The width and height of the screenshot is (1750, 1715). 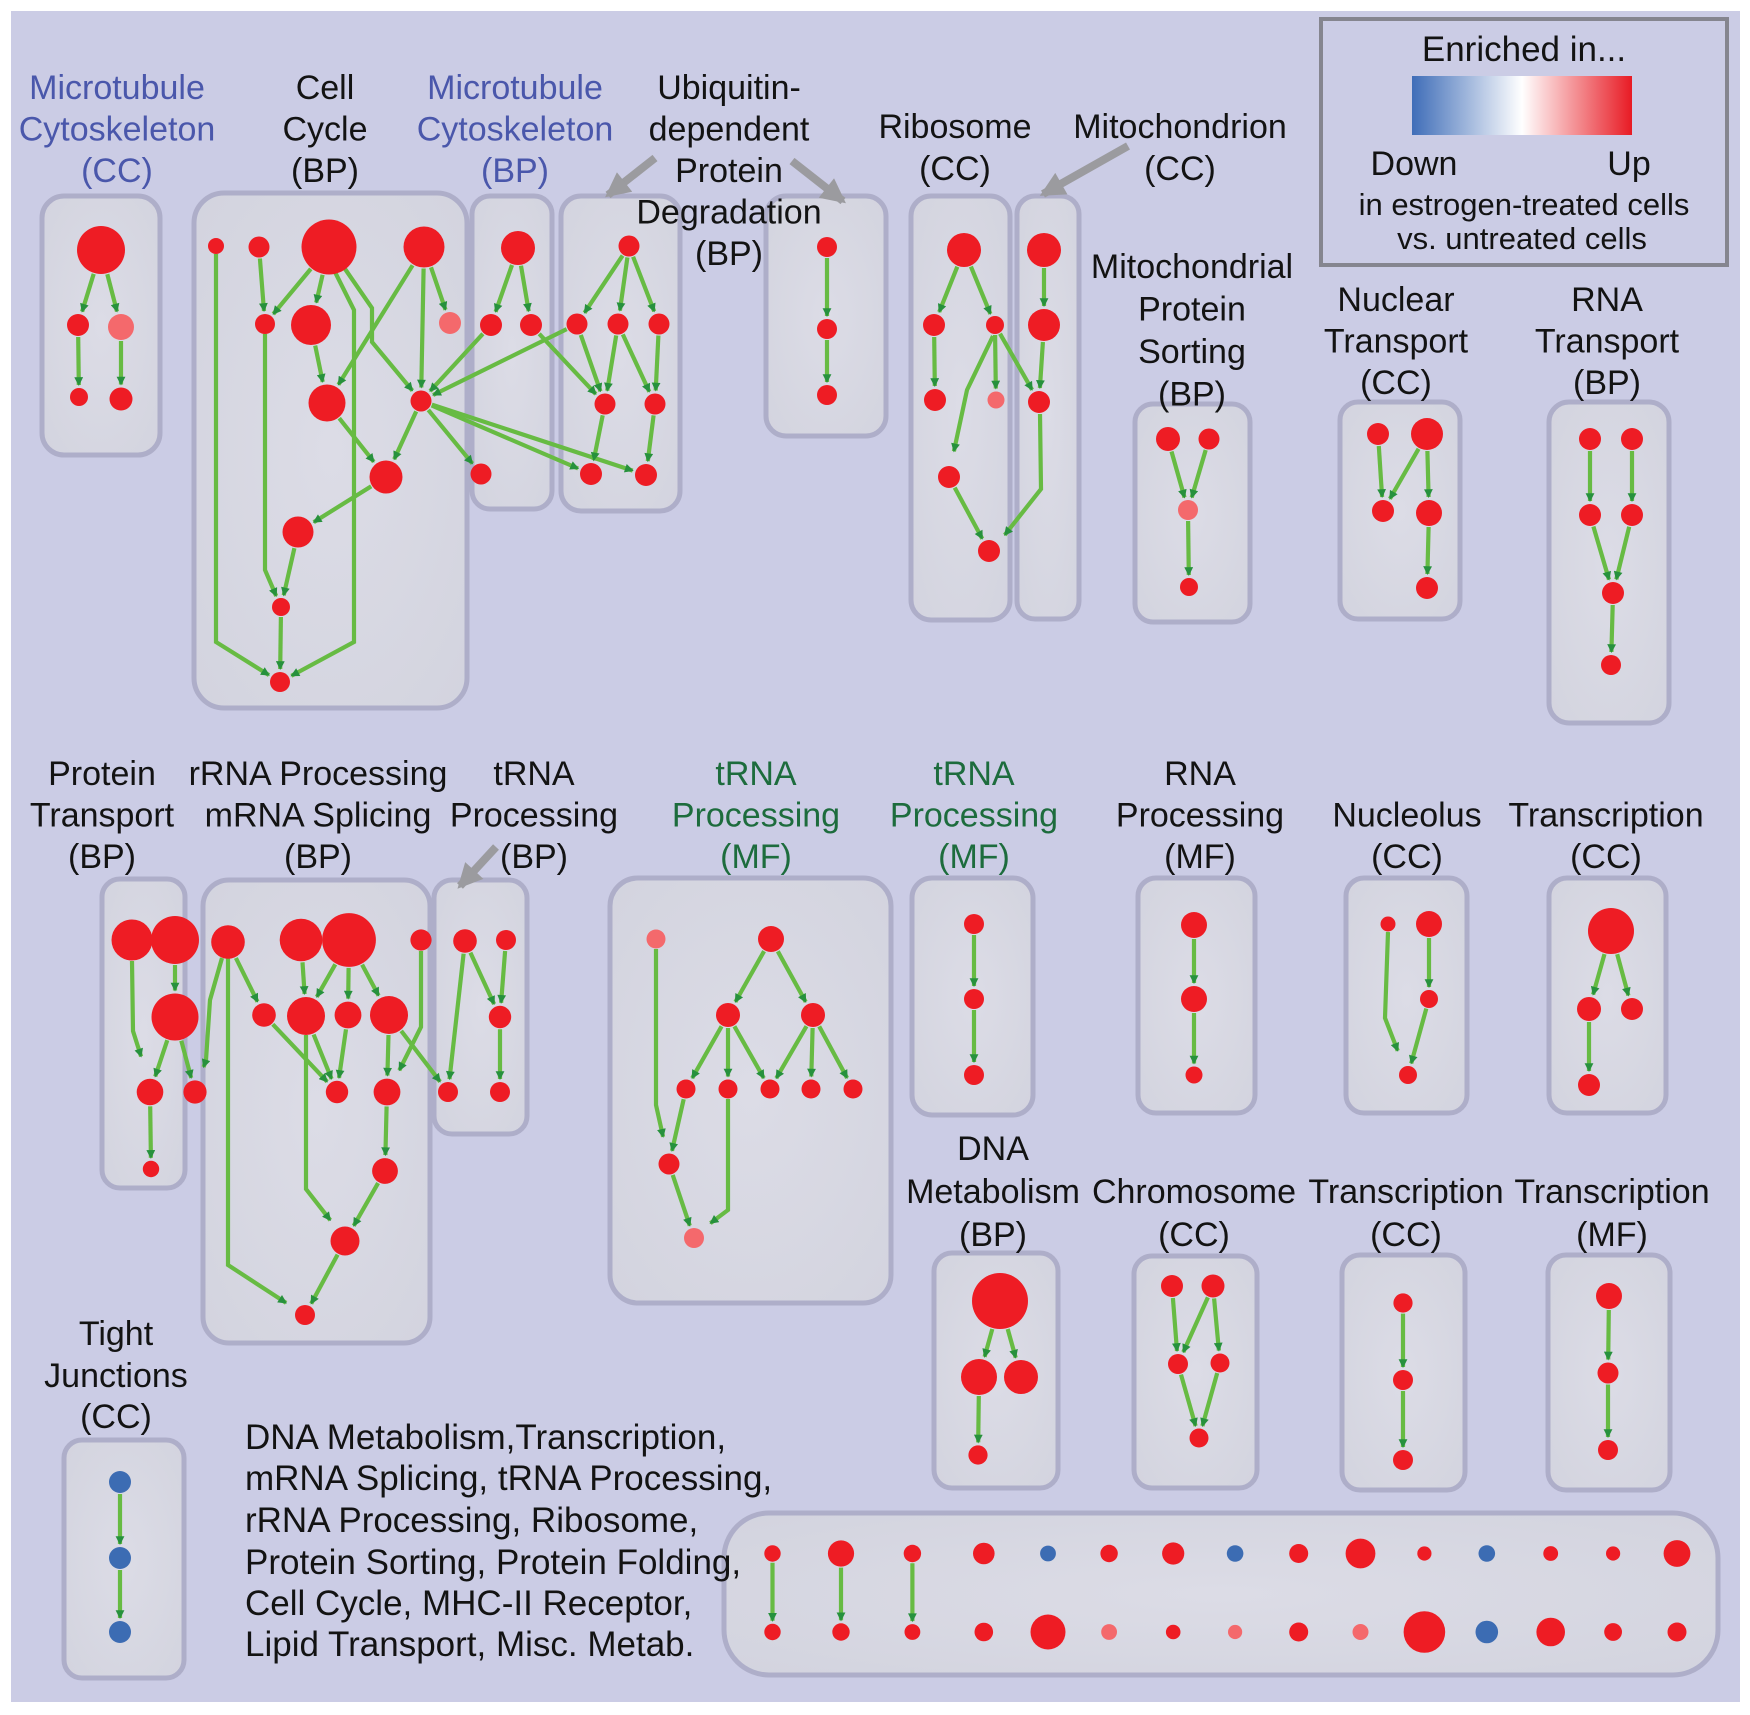 What do you see at coordinates (993, 1149) in the screenshot?
I see `svg-text: DNA` at bounding box center [993, 1149].